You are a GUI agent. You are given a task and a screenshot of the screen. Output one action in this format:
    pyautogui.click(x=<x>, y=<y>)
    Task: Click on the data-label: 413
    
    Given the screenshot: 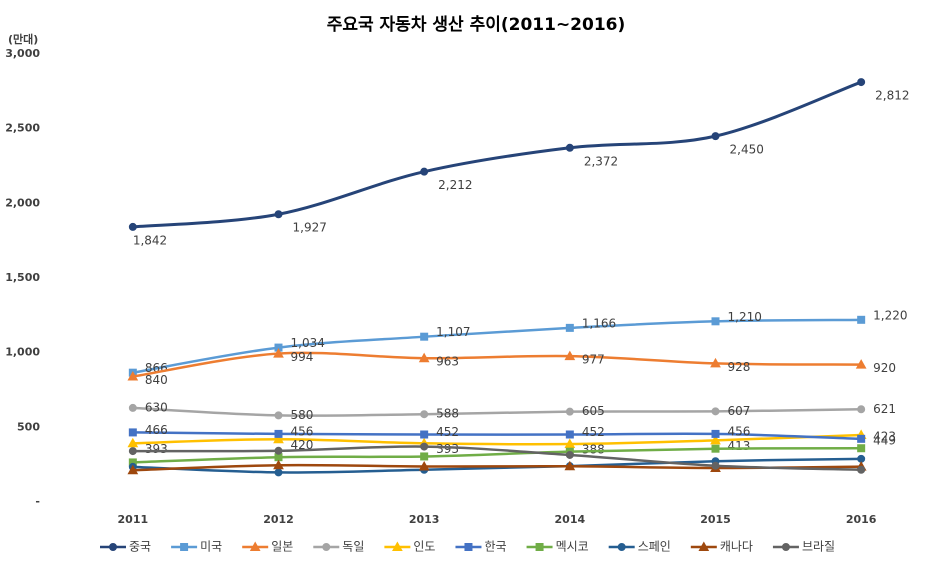 What is the action you would take?
    pyautogui.click(x=739, y=446)
    